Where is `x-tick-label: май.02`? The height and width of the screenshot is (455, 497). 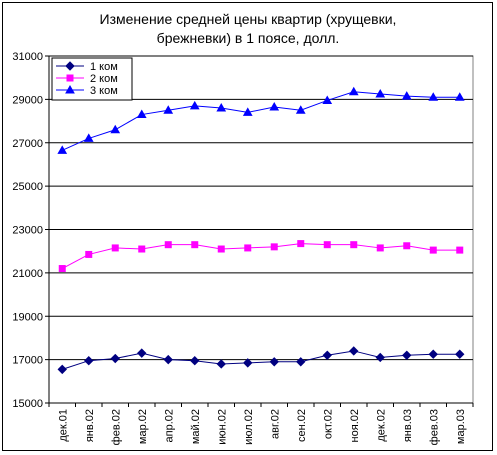
x-tick-label: май.02 is located at coordinates (196, 426).